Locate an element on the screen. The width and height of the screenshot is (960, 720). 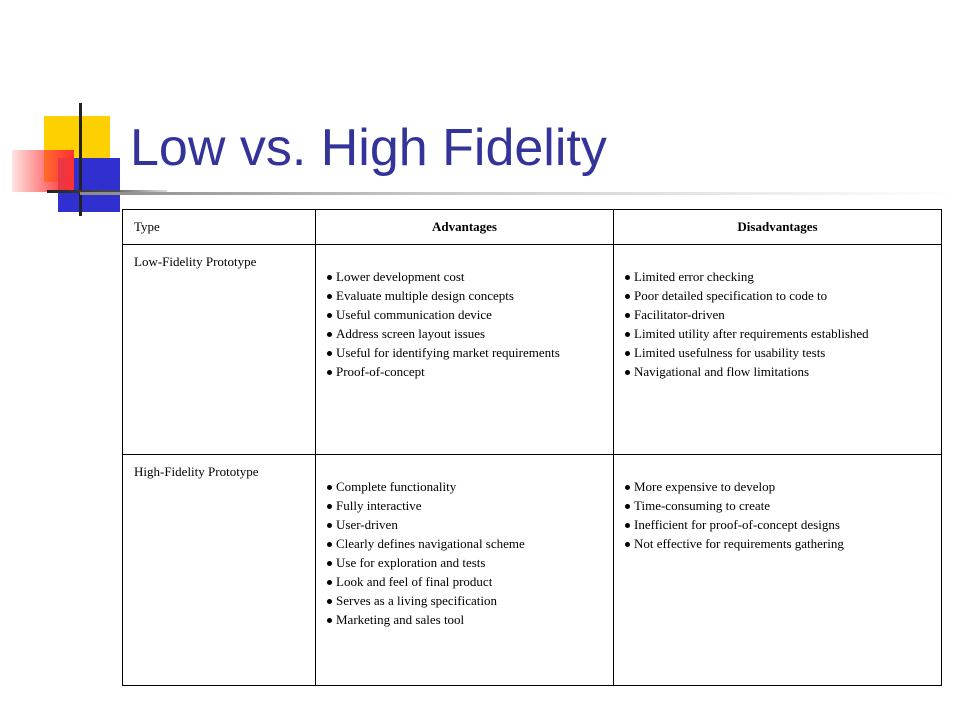
list-item: Proof-of-concept is located at coordinates (468, 371).